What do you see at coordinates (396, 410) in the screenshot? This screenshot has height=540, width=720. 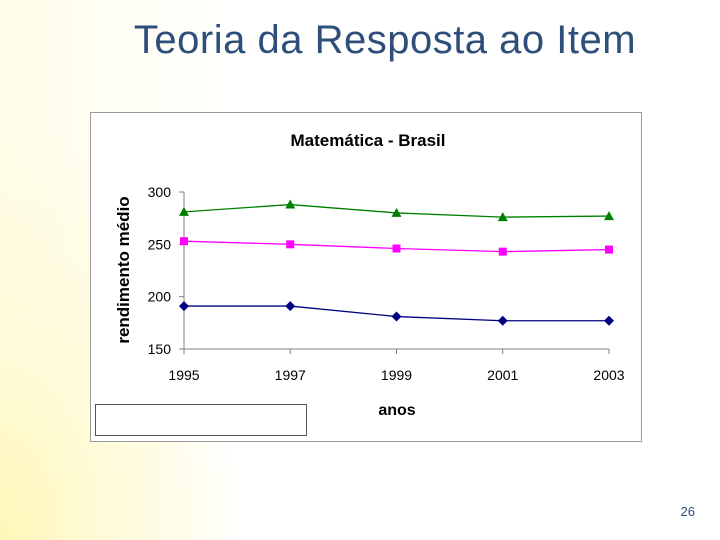 I see `x-axis-label: anos` at bounding box center [396, 410].